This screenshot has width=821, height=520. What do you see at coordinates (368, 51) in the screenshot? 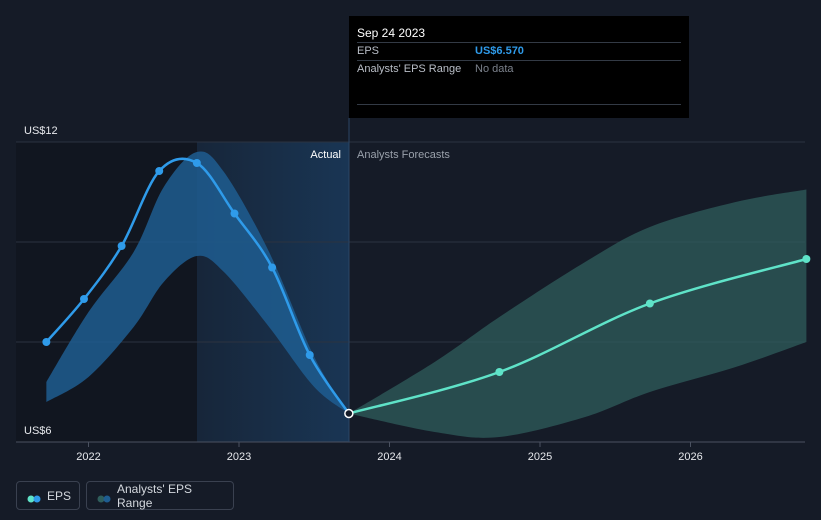
I see `tooltip-eps-label: EPS` at bounding box center [368, 51].